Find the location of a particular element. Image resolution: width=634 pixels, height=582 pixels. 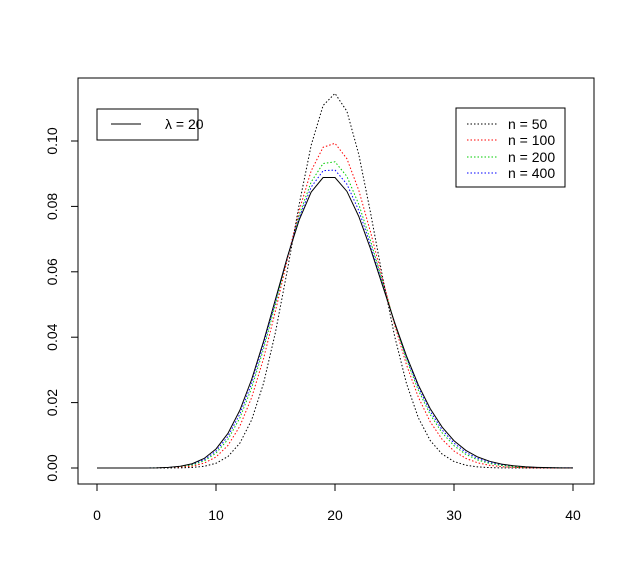

legend-lambda-label: λ = 20 is located at coordinates (184, 124).